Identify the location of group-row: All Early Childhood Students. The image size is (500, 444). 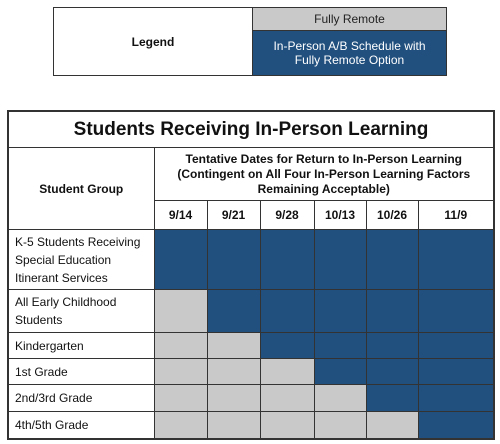
(251, 311).